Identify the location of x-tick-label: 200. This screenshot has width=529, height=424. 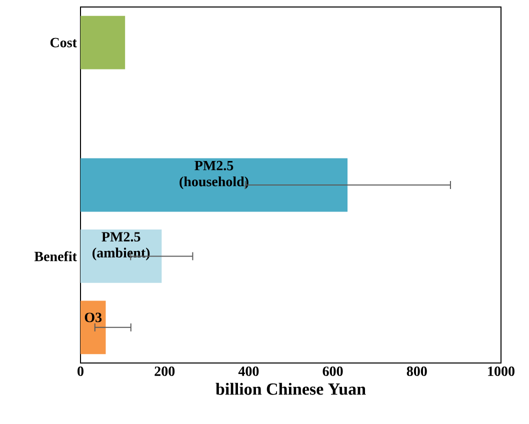
(164, 371).